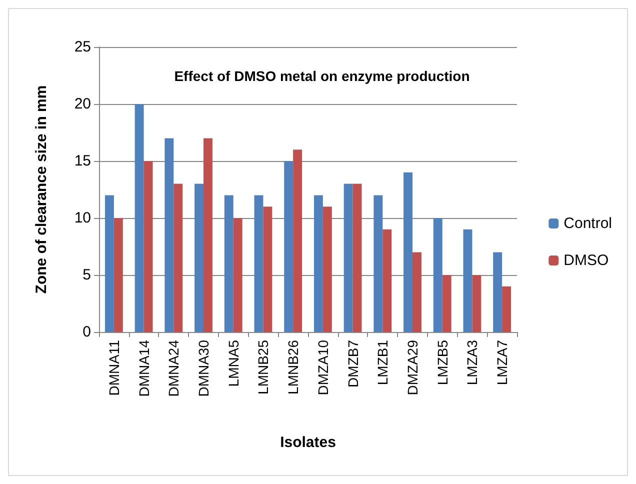 The height and width of the screenshot is (484, 636). I want to click on x-tick-label: DMNA24, so click(174, 368).